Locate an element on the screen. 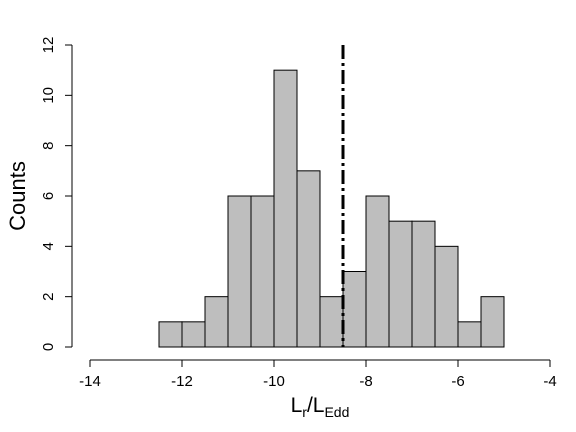 The height and width of the screenshot is (432, 576). x-tick-label: -12 is located at coordinates (182, 381).